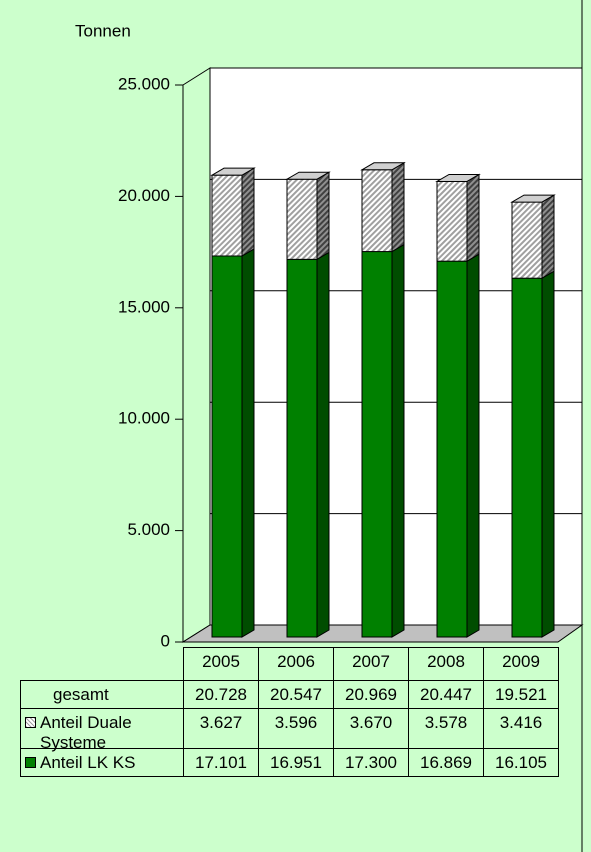  I want to click on table-value: 20.447, so click(446, 694).